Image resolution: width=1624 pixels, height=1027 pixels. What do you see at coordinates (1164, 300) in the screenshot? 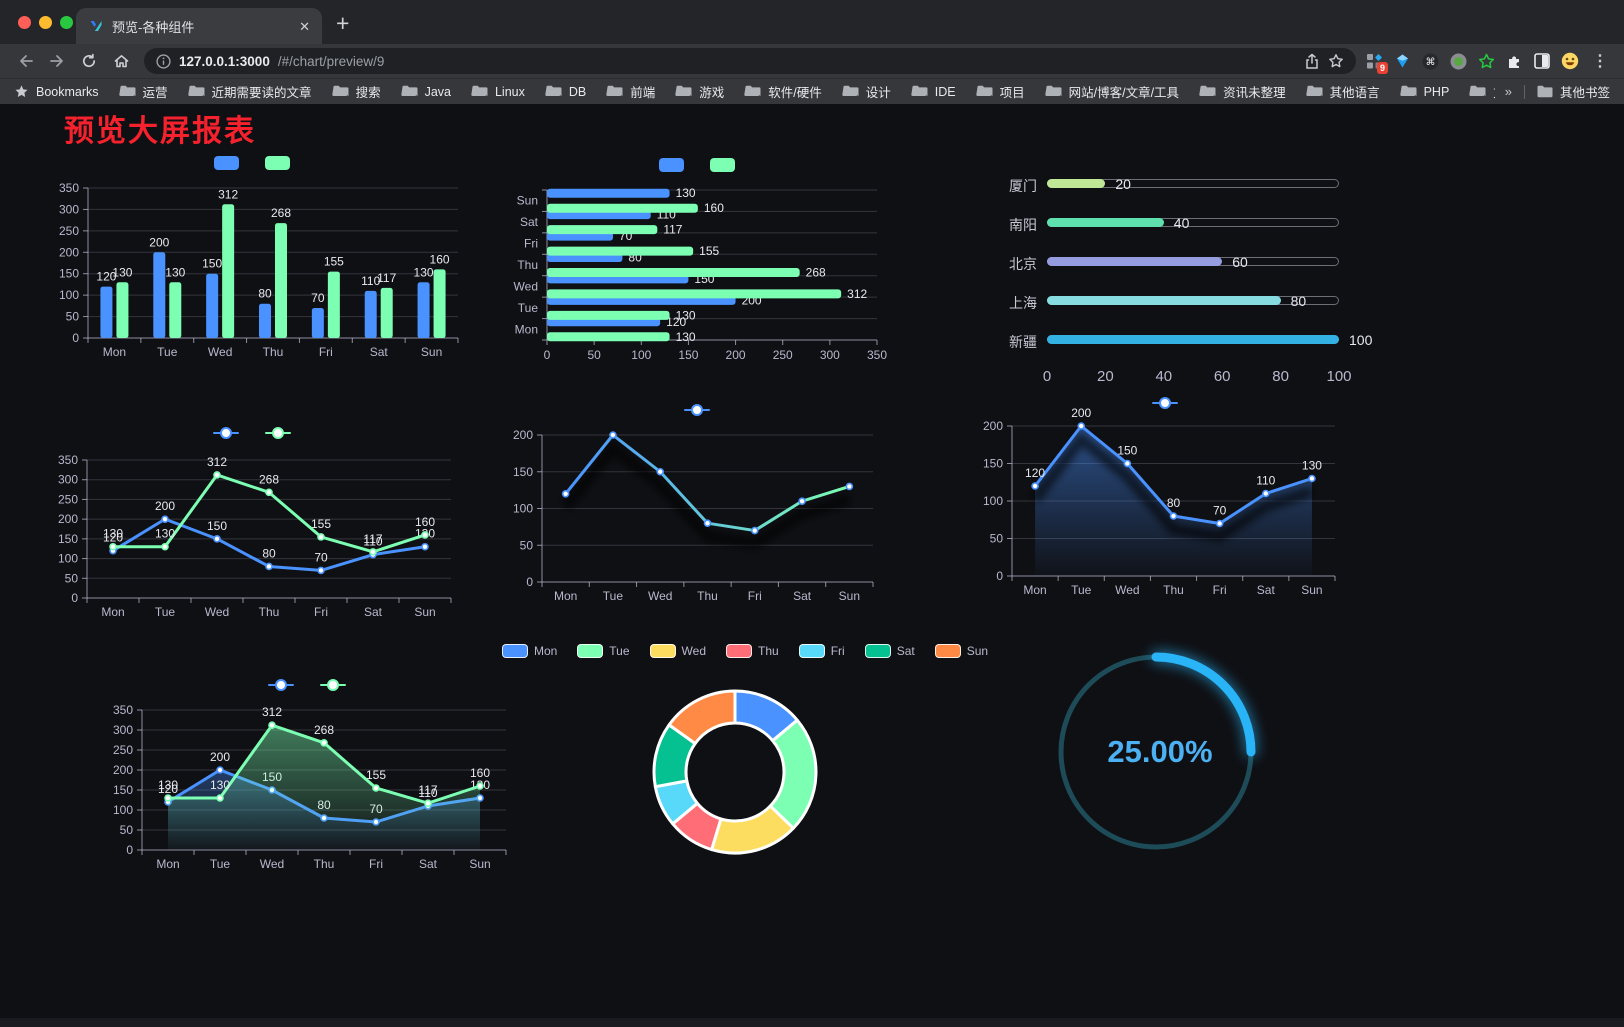
I see `progress-fill` at bounding box center [1164, 300].